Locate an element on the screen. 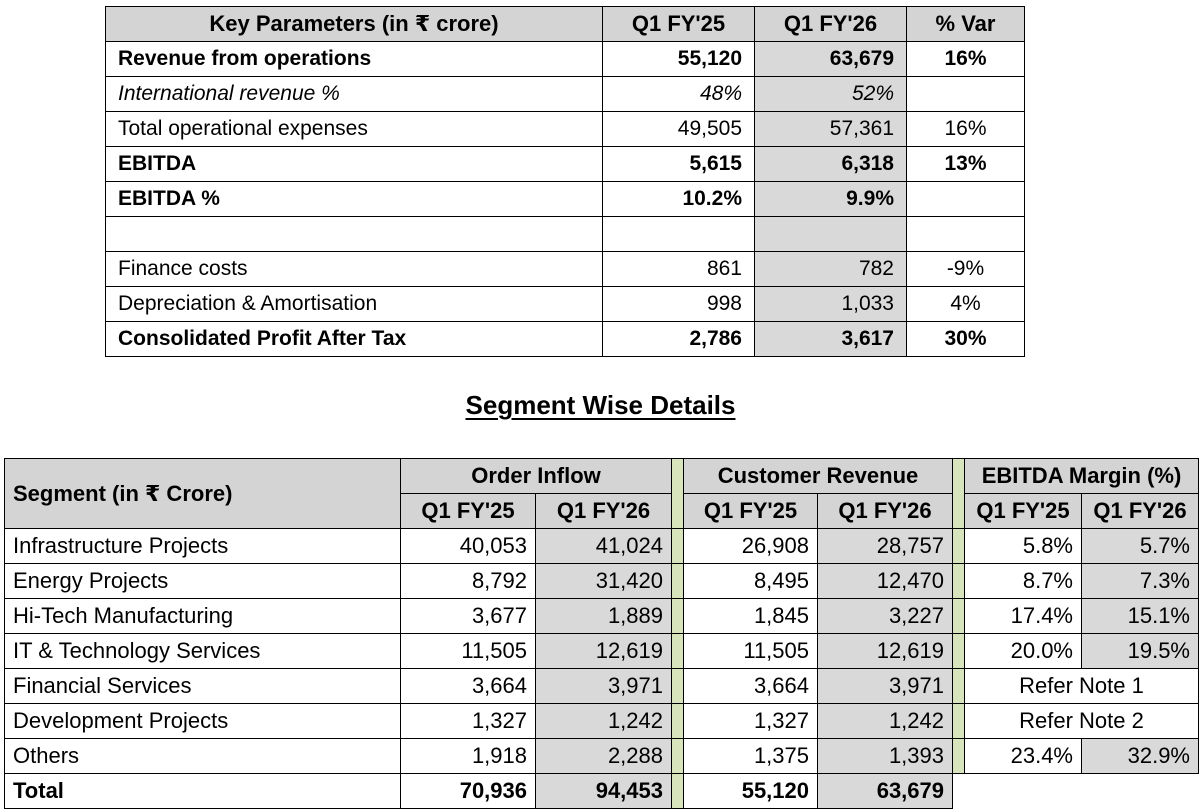  segment-name: Energy Projects is located at coordinates (202, 581).